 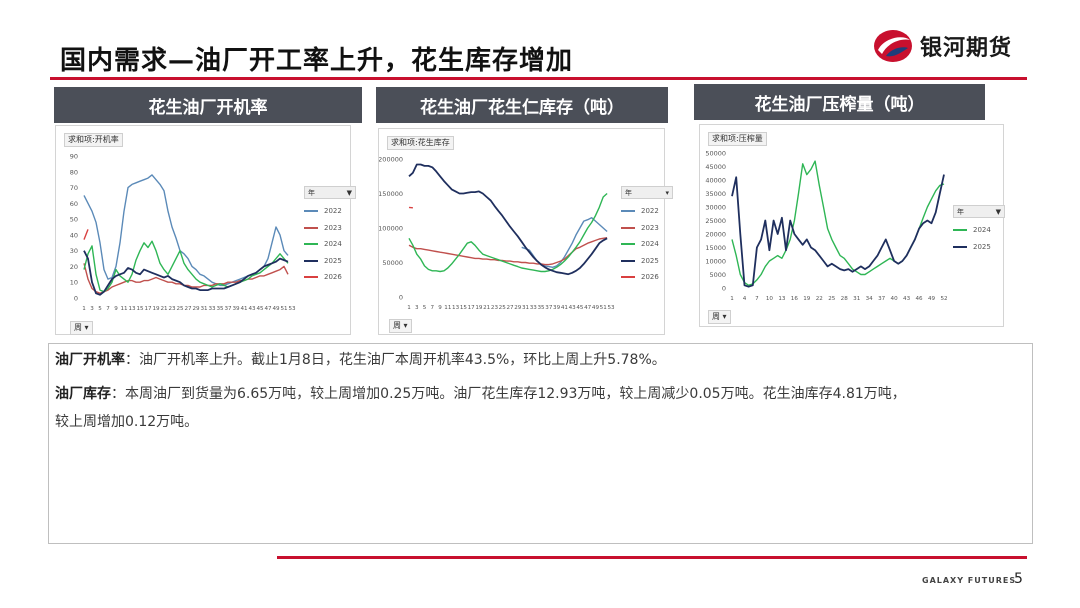 What do you see at coordinates (74, 220) in the screenshot?
I see `y-tick-label: 50` at bounding box center [74, 220].